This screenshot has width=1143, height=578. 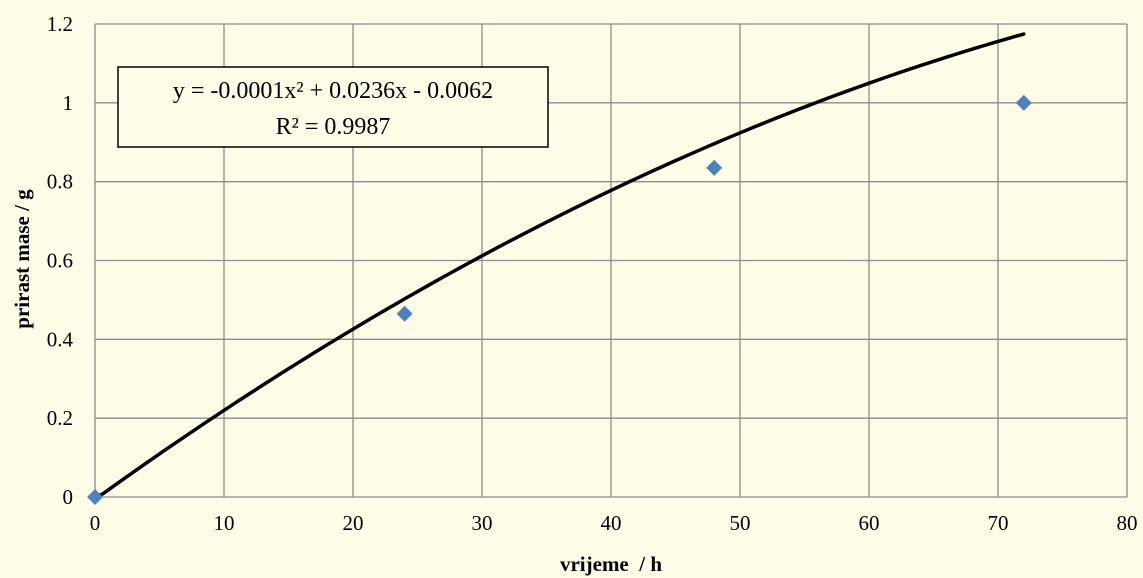 What do you see at coordinates (333, 127) in the screenshot?
I see `trendline-r-squared: R² = 0.9987` at bounding box center [333, 127].